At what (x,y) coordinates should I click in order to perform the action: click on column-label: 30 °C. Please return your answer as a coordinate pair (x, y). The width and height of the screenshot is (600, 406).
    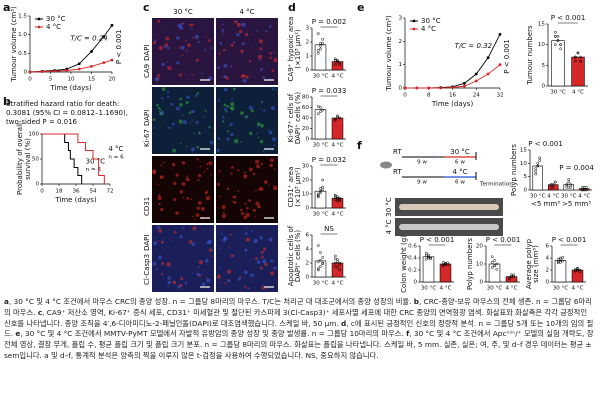
    Looking at the image, I should click on (183, 12).